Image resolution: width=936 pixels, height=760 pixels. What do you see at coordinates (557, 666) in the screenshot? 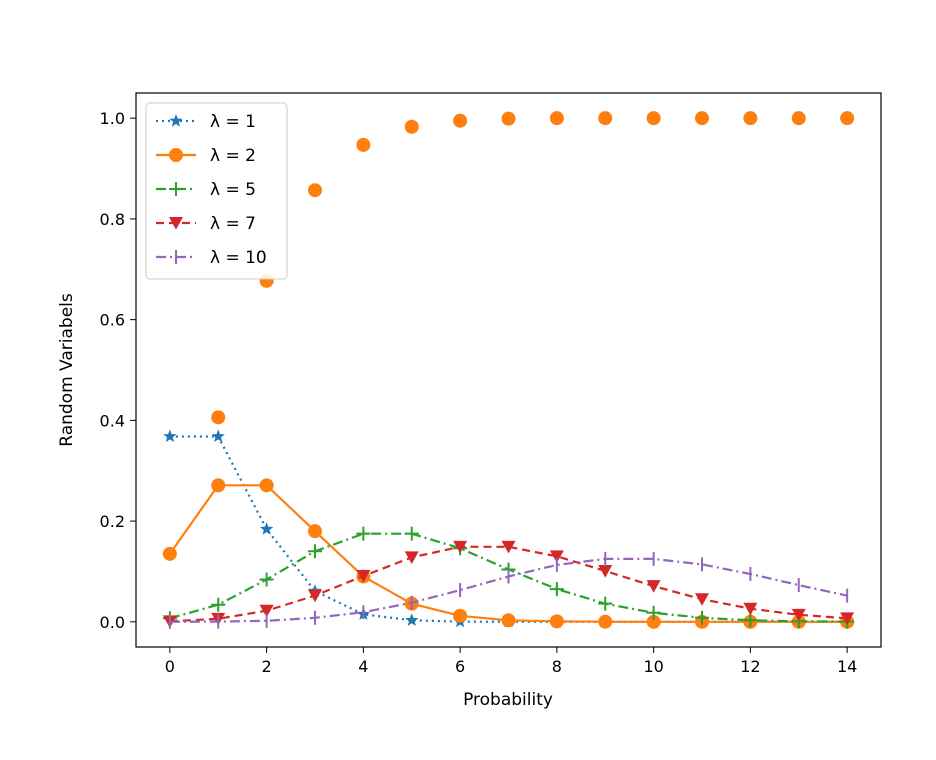
I see `x-tick-label: 8` at bounding box center [557, 666].